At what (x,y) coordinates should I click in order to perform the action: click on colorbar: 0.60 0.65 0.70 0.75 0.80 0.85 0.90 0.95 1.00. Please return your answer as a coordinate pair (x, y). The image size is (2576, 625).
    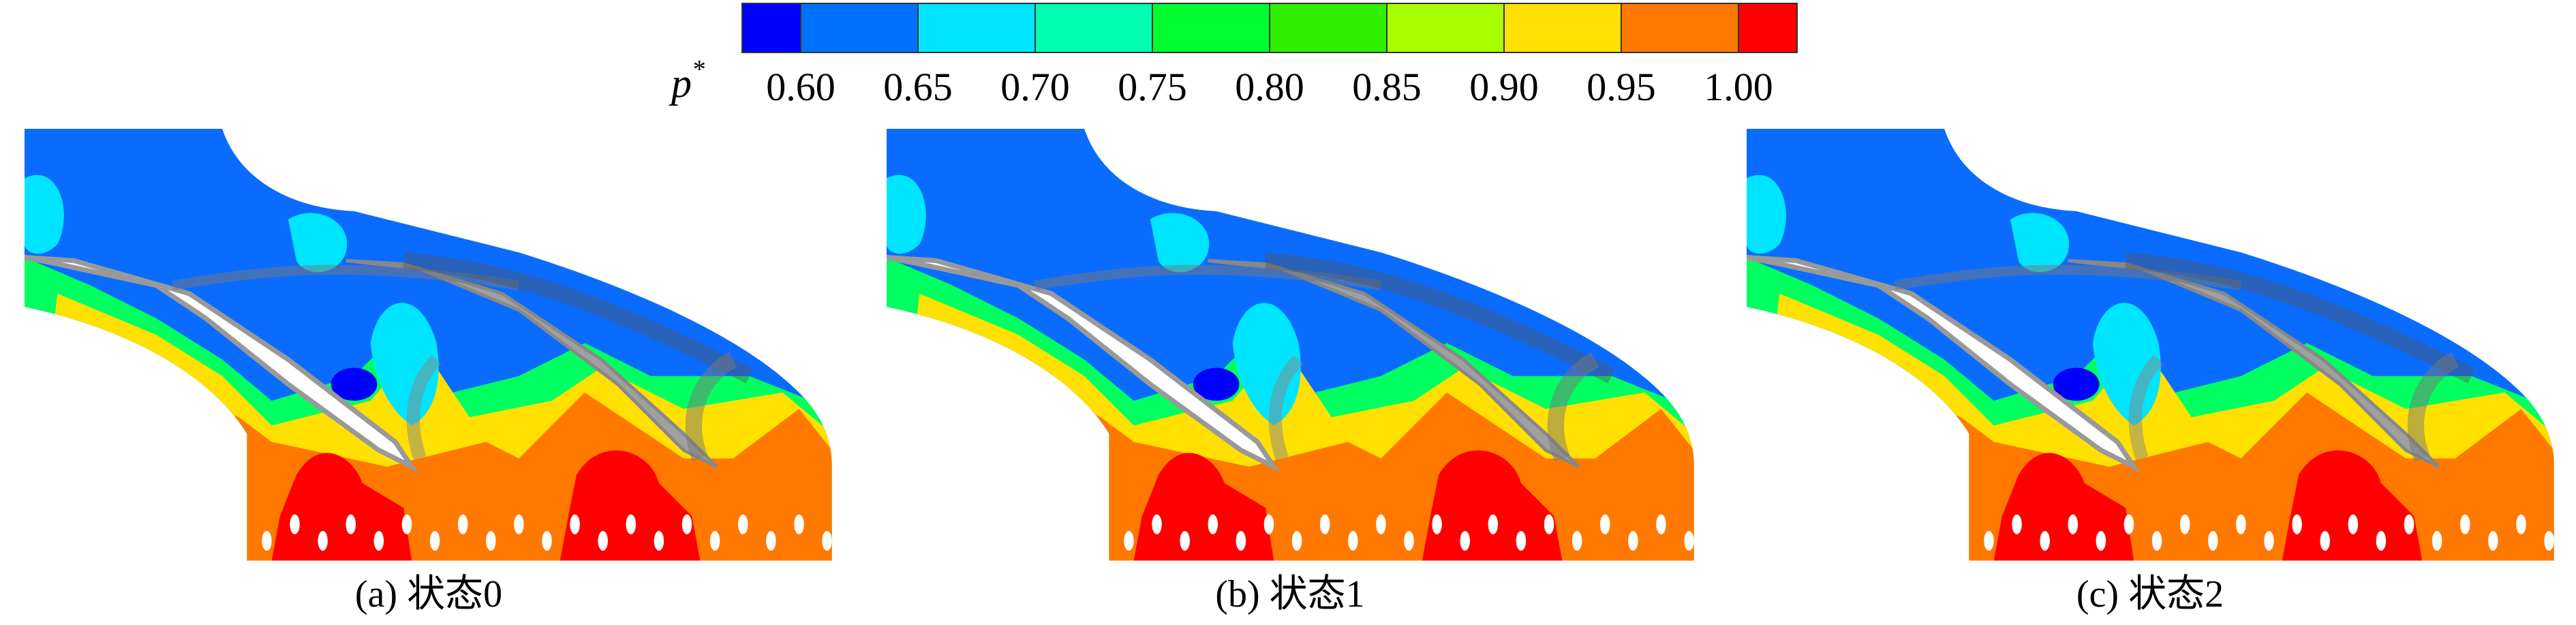
    Looking at the image, I should click on (1269, 56).